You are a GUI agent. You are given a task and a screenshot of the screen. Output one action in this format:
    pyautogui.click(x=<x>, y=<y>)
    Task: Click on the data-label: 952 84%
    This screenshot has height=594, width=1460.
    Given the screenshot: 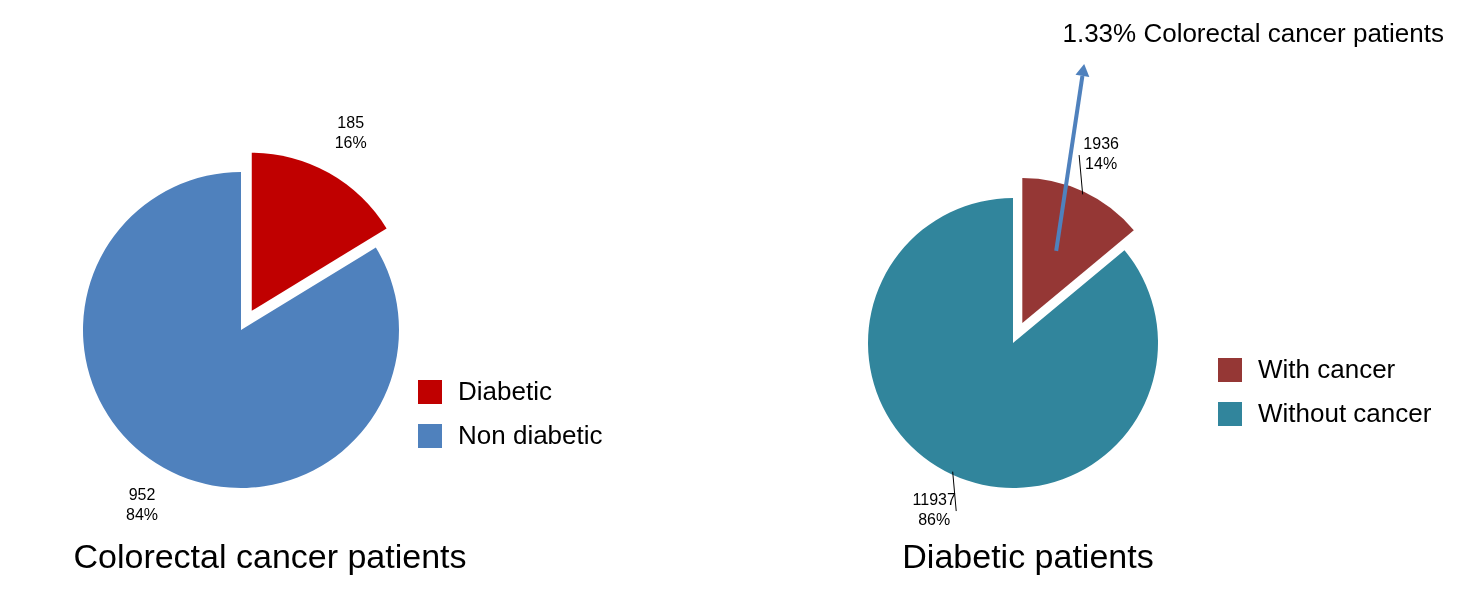 What is the action you would take?
    pyautogui.click(x=142, y=505)
    